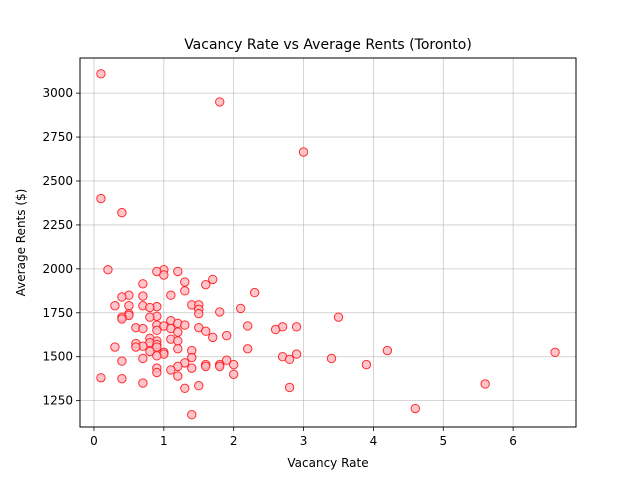 This screenshot has height=480, width=640. Describe the element at coordinates (57, 401) in the screenshot. I see `y-tick-label: 1250` at that location.